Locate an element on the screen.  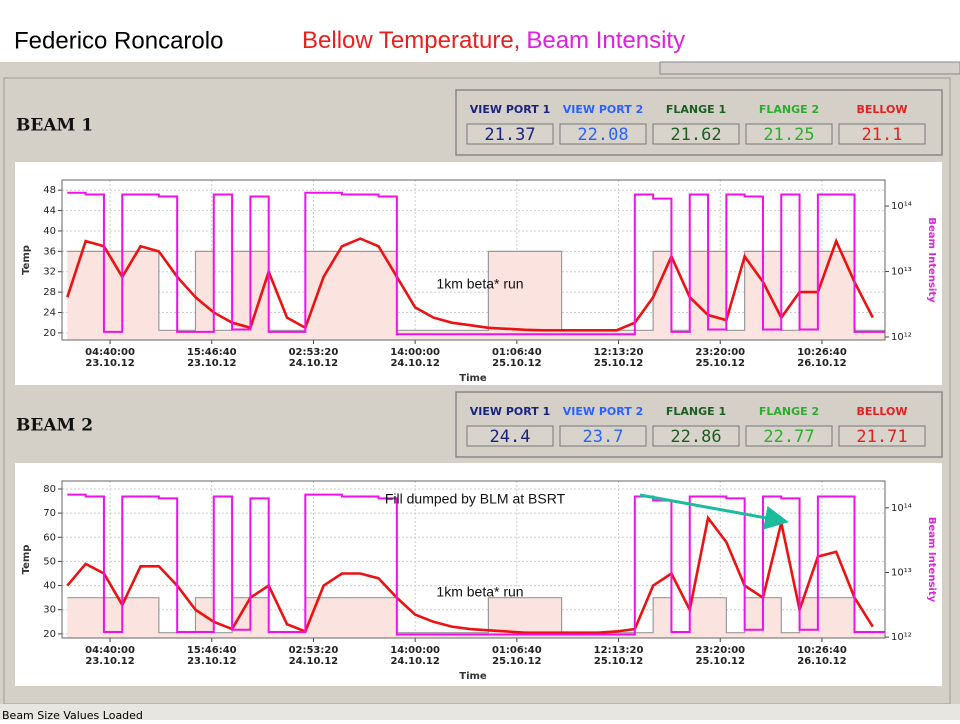
annotation: 1km beta* run is located at coordinates (479, 284).